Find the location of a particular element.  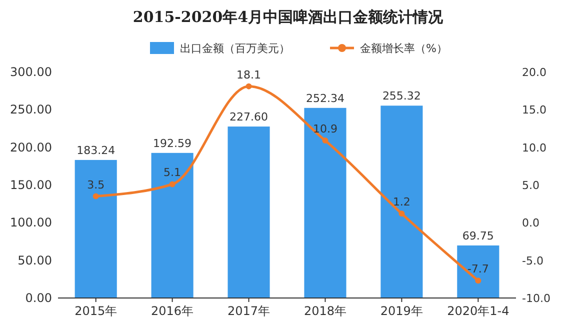

x-tick-label: 2015年 is located at coordinates (96, 311).